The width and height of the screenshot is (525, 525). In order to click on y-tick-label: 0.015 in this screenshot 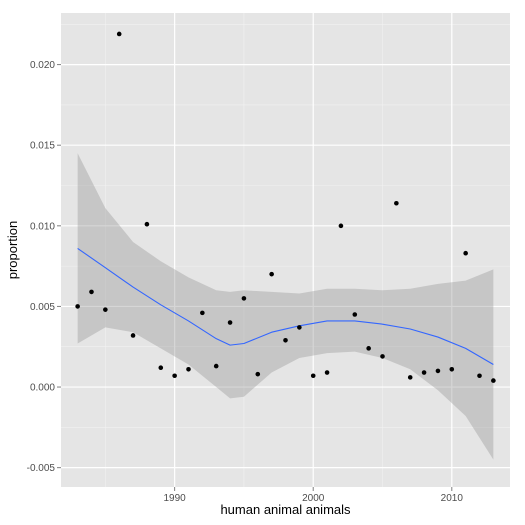, I will do `click(42, 146)`.